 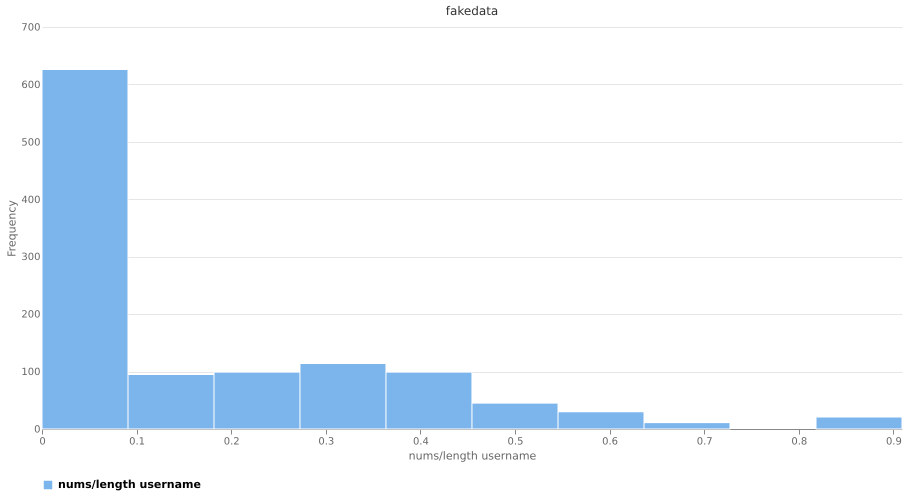 I want to click on y-tick-label: 0, so click(x=37, y=430).